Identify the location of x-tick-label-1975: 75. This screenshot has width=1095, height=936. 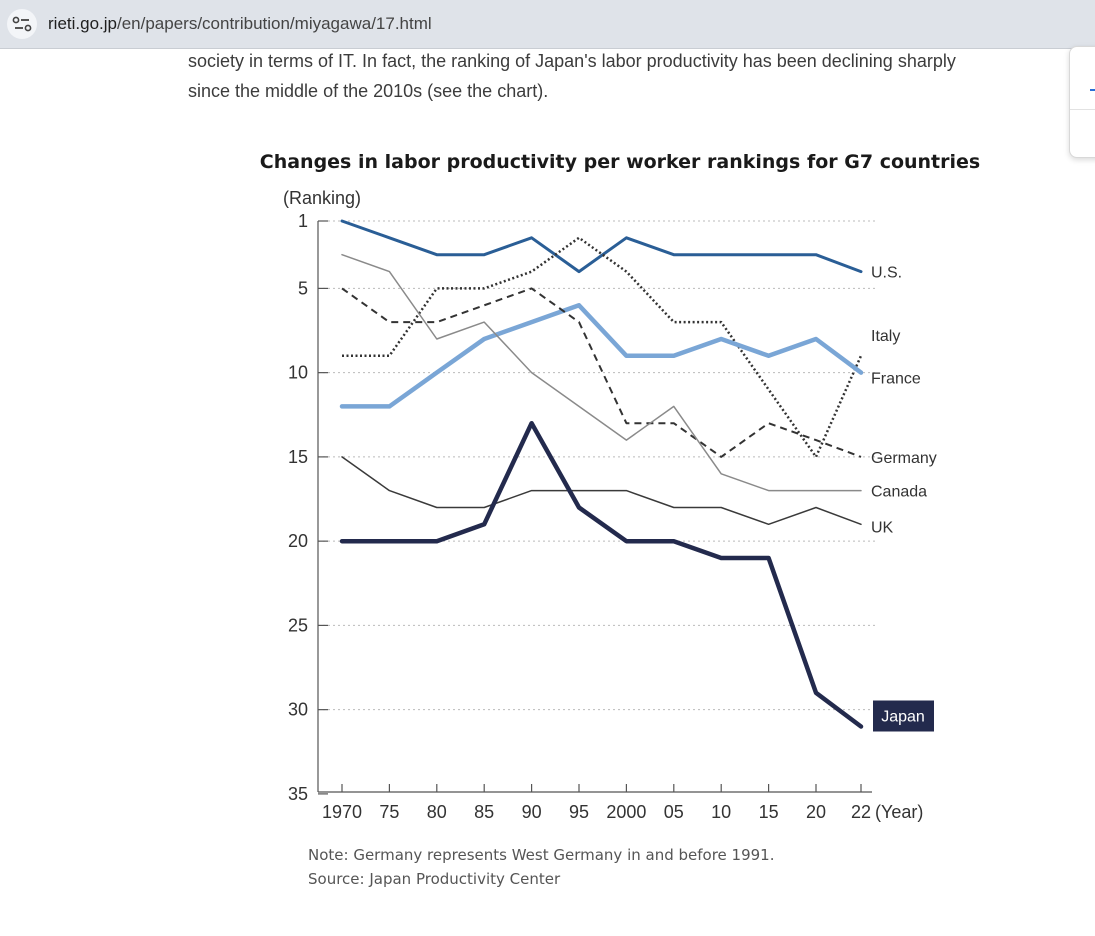
(389, 812).